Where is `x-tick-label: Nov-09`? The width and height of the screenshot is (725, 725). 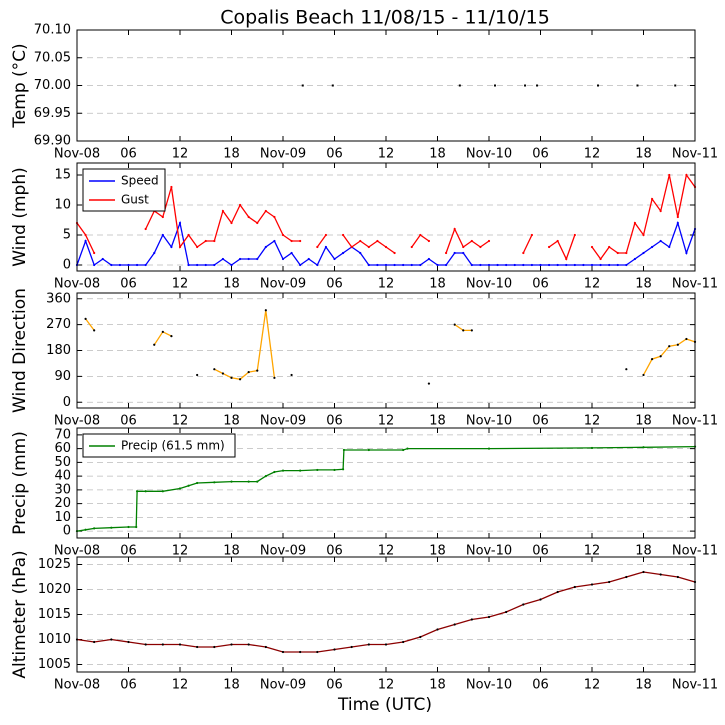
x-tick-label: Nov-09 is located at coordinates (283, 551).